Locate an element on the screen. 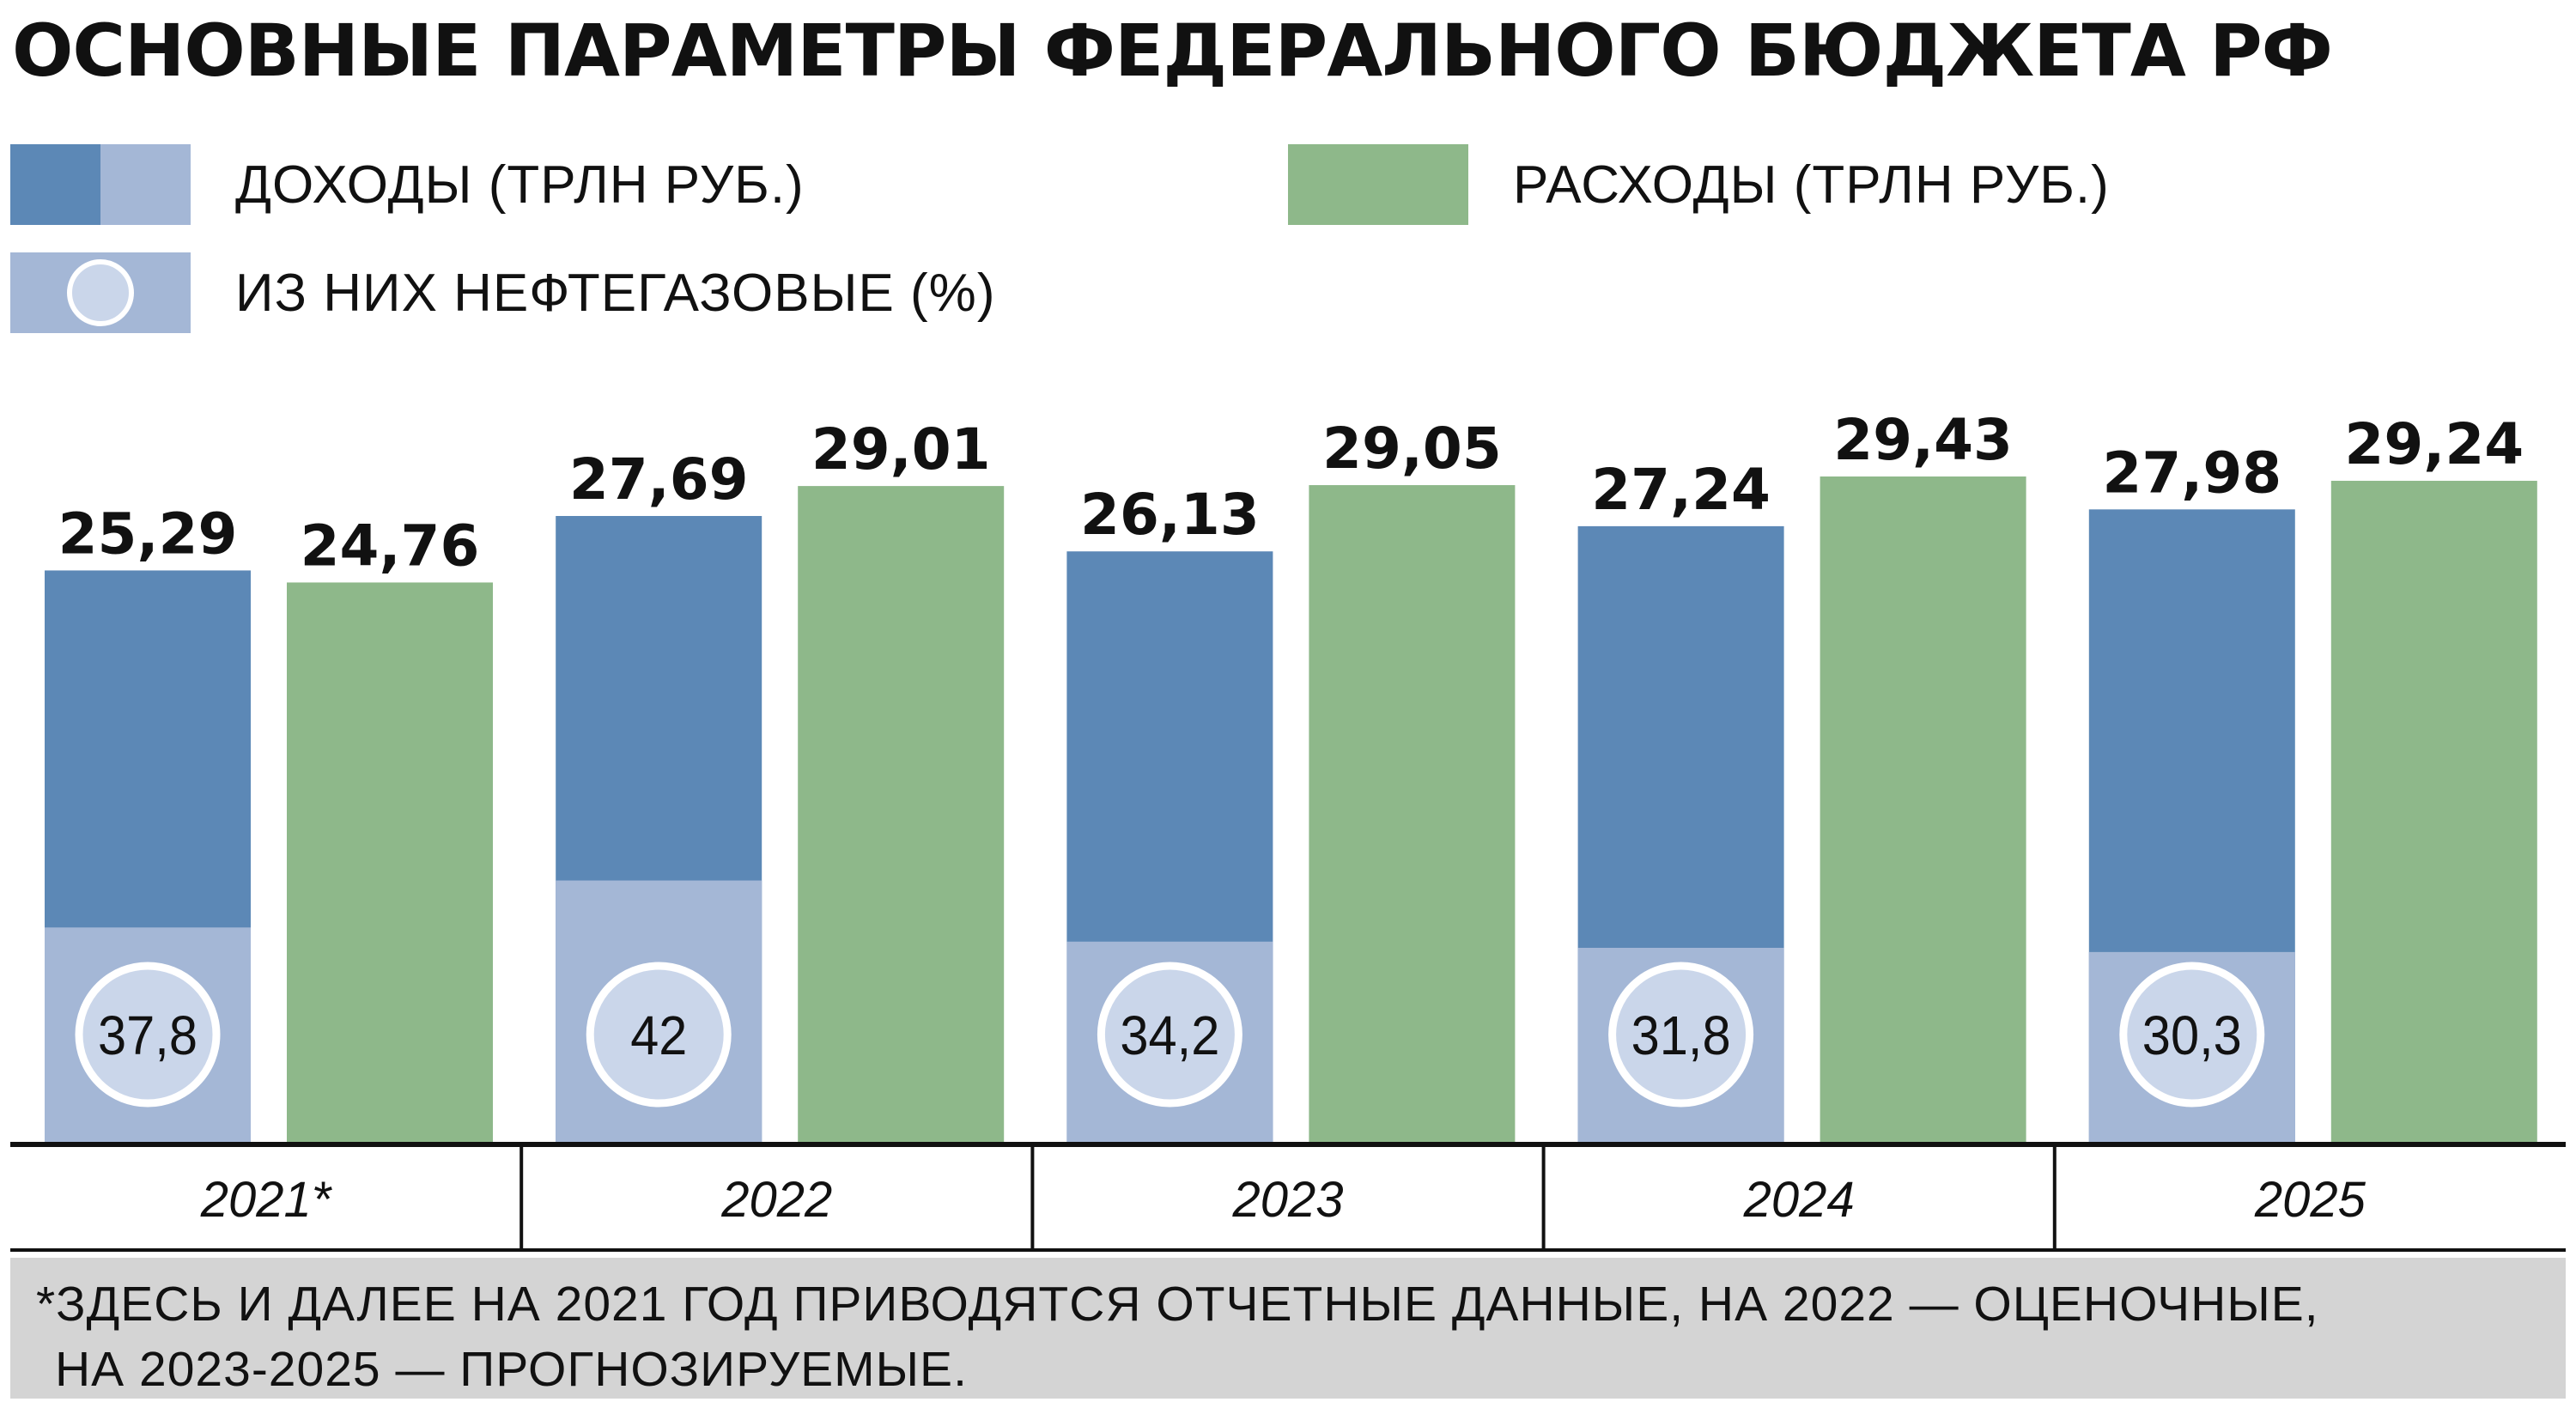 Image resolution: width=2576 pixels, height=1402 pixels. legend-item-income: ДОХОДЫ (ТРЛН РУБ.) is located at coordinates (408, 184).